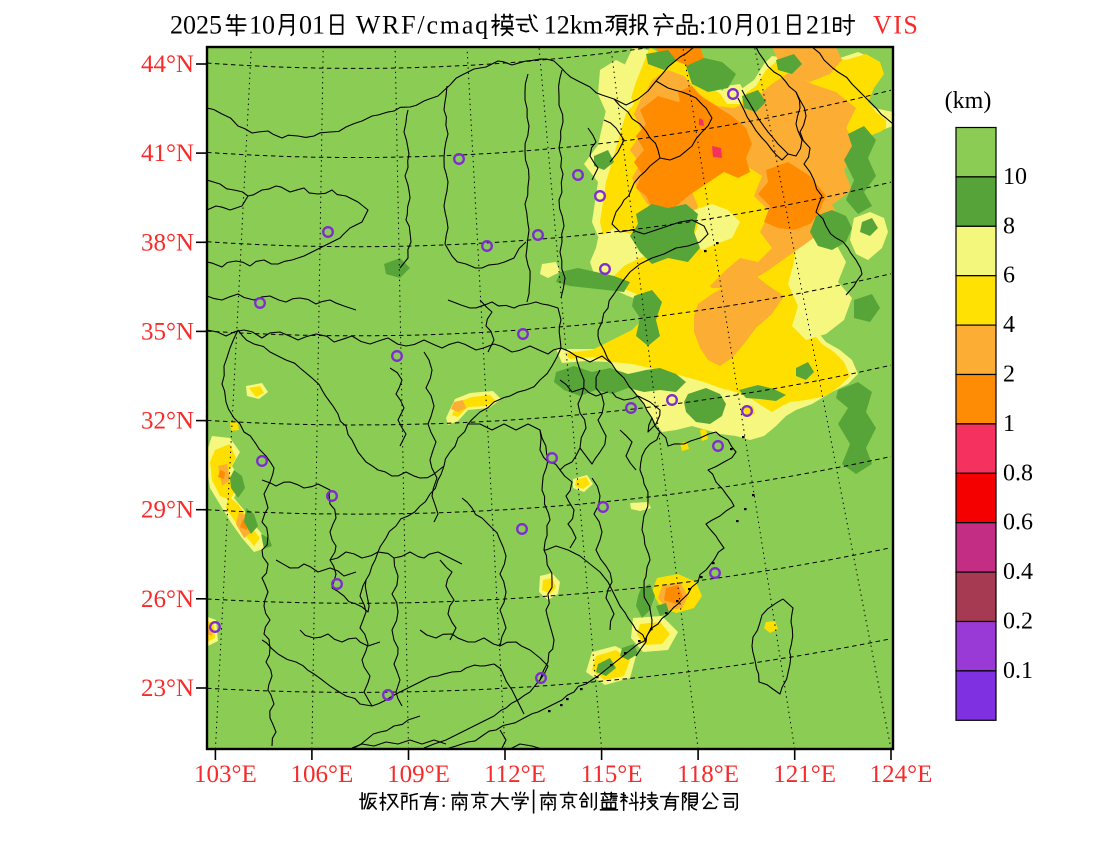 This screenshot has width=1100, height=850. I want to click on svg-text: 44°N, so click(167, 64).